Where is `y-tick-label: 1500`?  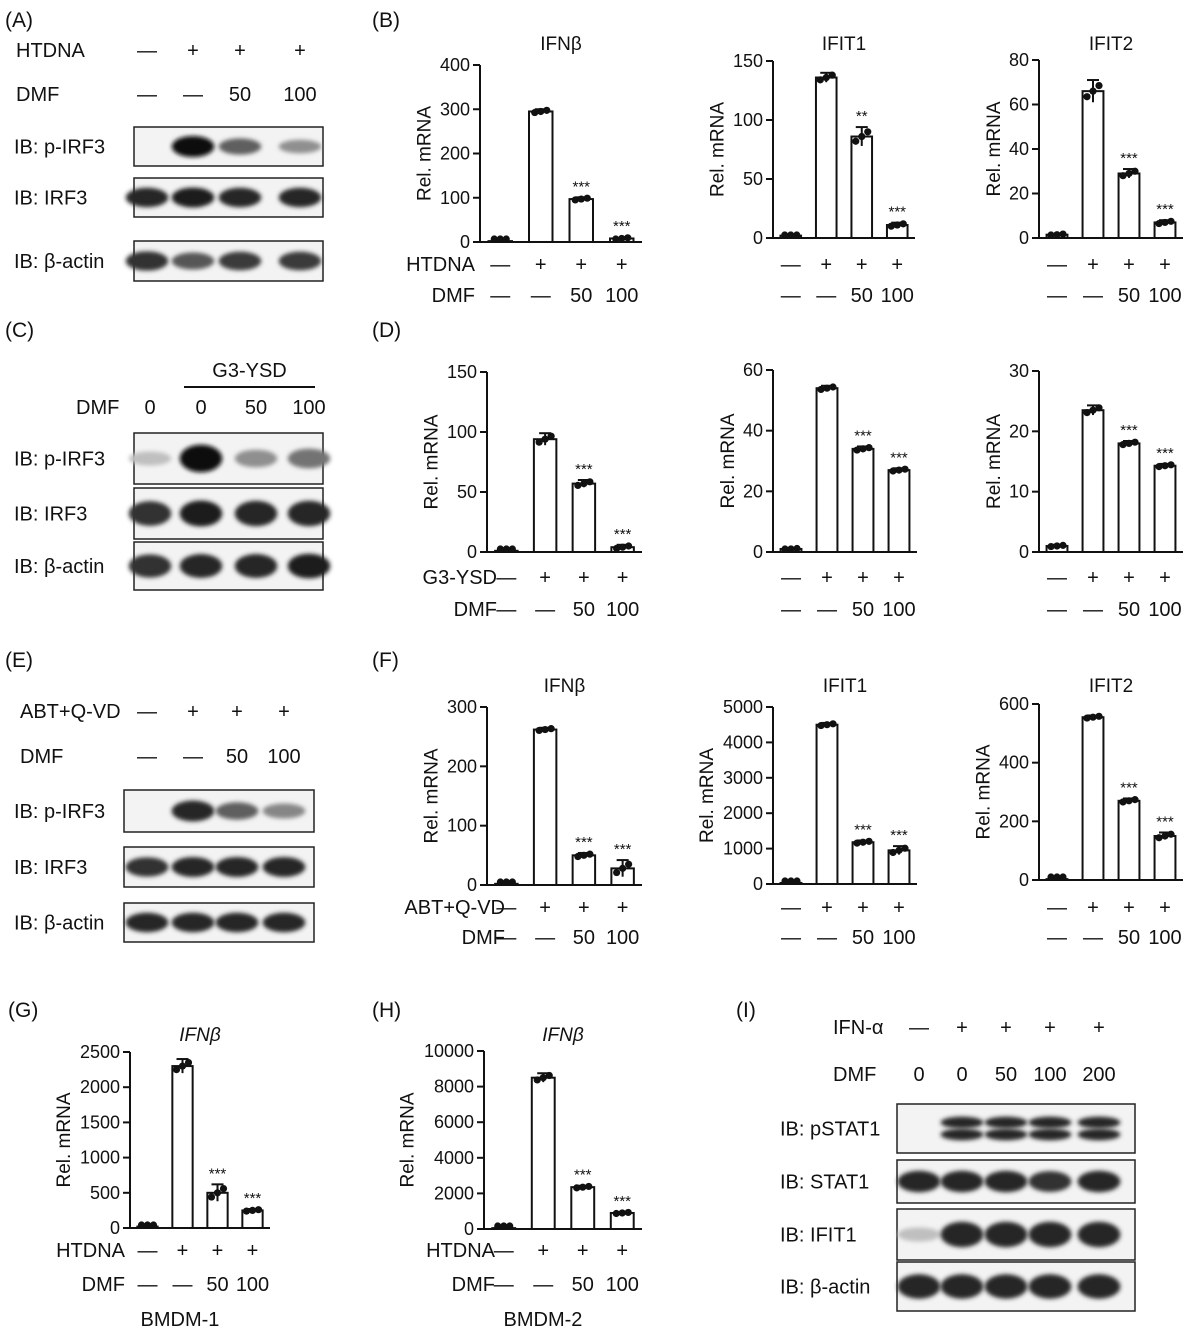
y-tick-label: 1500 is located at coordinates (100, 1122).